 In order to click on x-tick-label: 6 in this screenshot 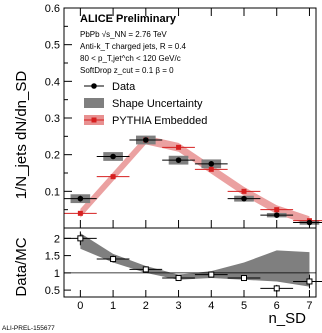, I will do `click(277, 306)`.